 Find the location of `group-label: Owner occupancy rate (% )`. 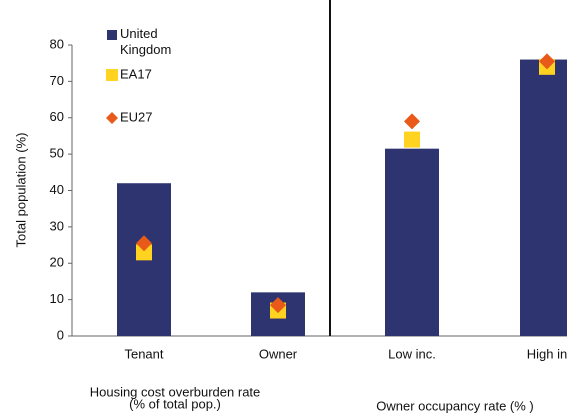

group-label: Owner occupancy rate (% ) is located at coordinates (455, 405).